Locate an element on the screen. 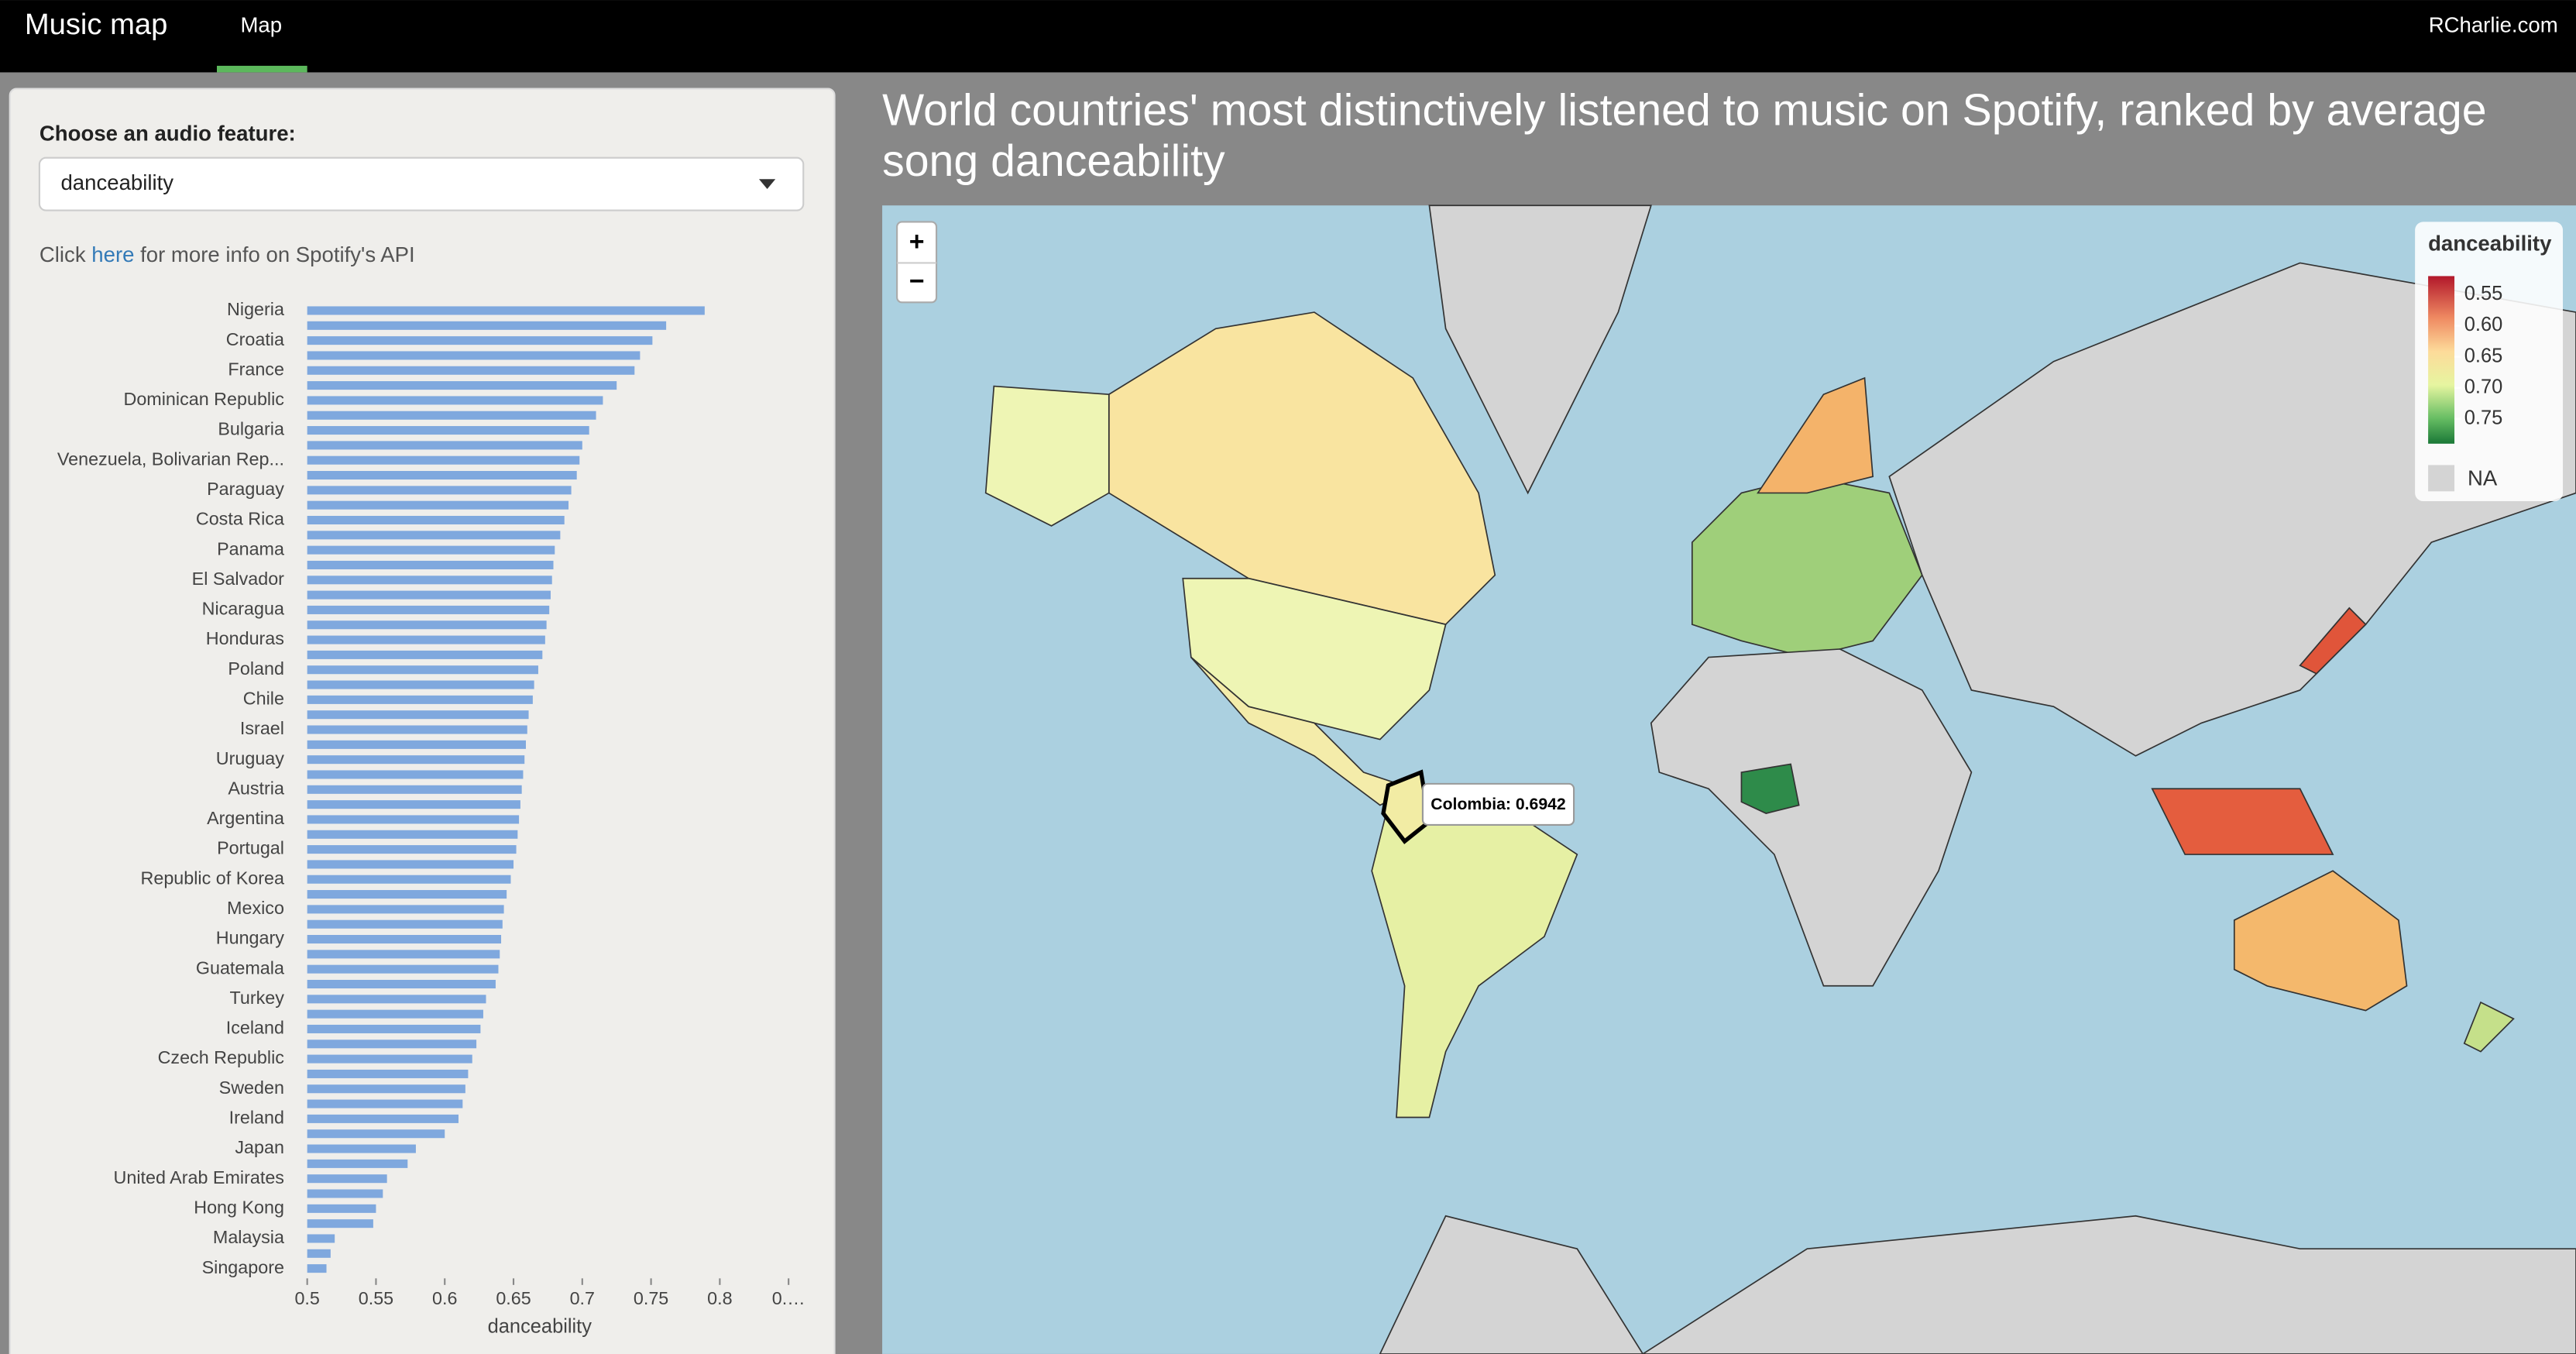 Image resolution: width=2576 pixels, height=1354 pixels. tooltip is located at coordinates (1498, 804).